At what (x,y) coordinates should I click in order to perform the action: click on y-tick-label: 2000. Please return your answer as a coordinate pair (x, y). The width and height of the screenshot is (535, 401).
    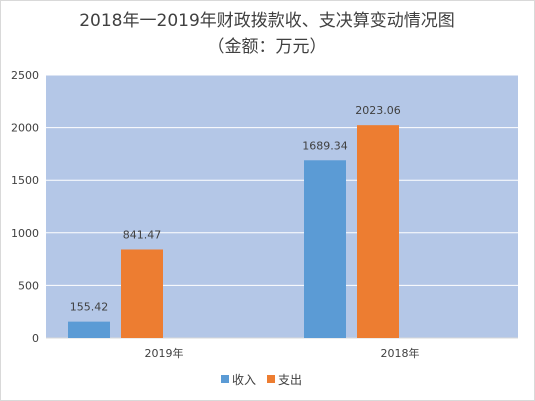
    Looking at the image, I should click on (25, 128).